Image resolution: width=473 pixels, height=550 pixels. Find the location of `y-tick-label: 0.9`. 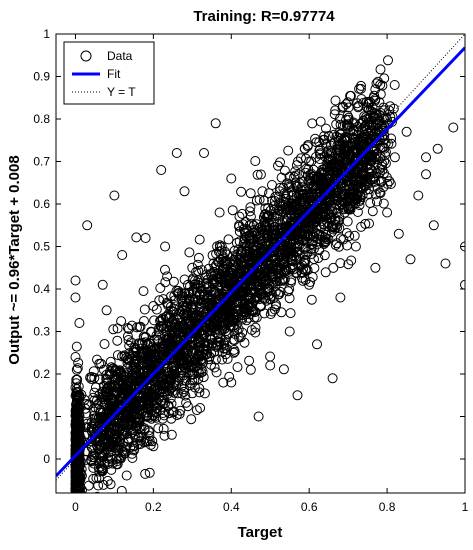

y-tick-label: 0.9 is located at coordinates (41, 77).